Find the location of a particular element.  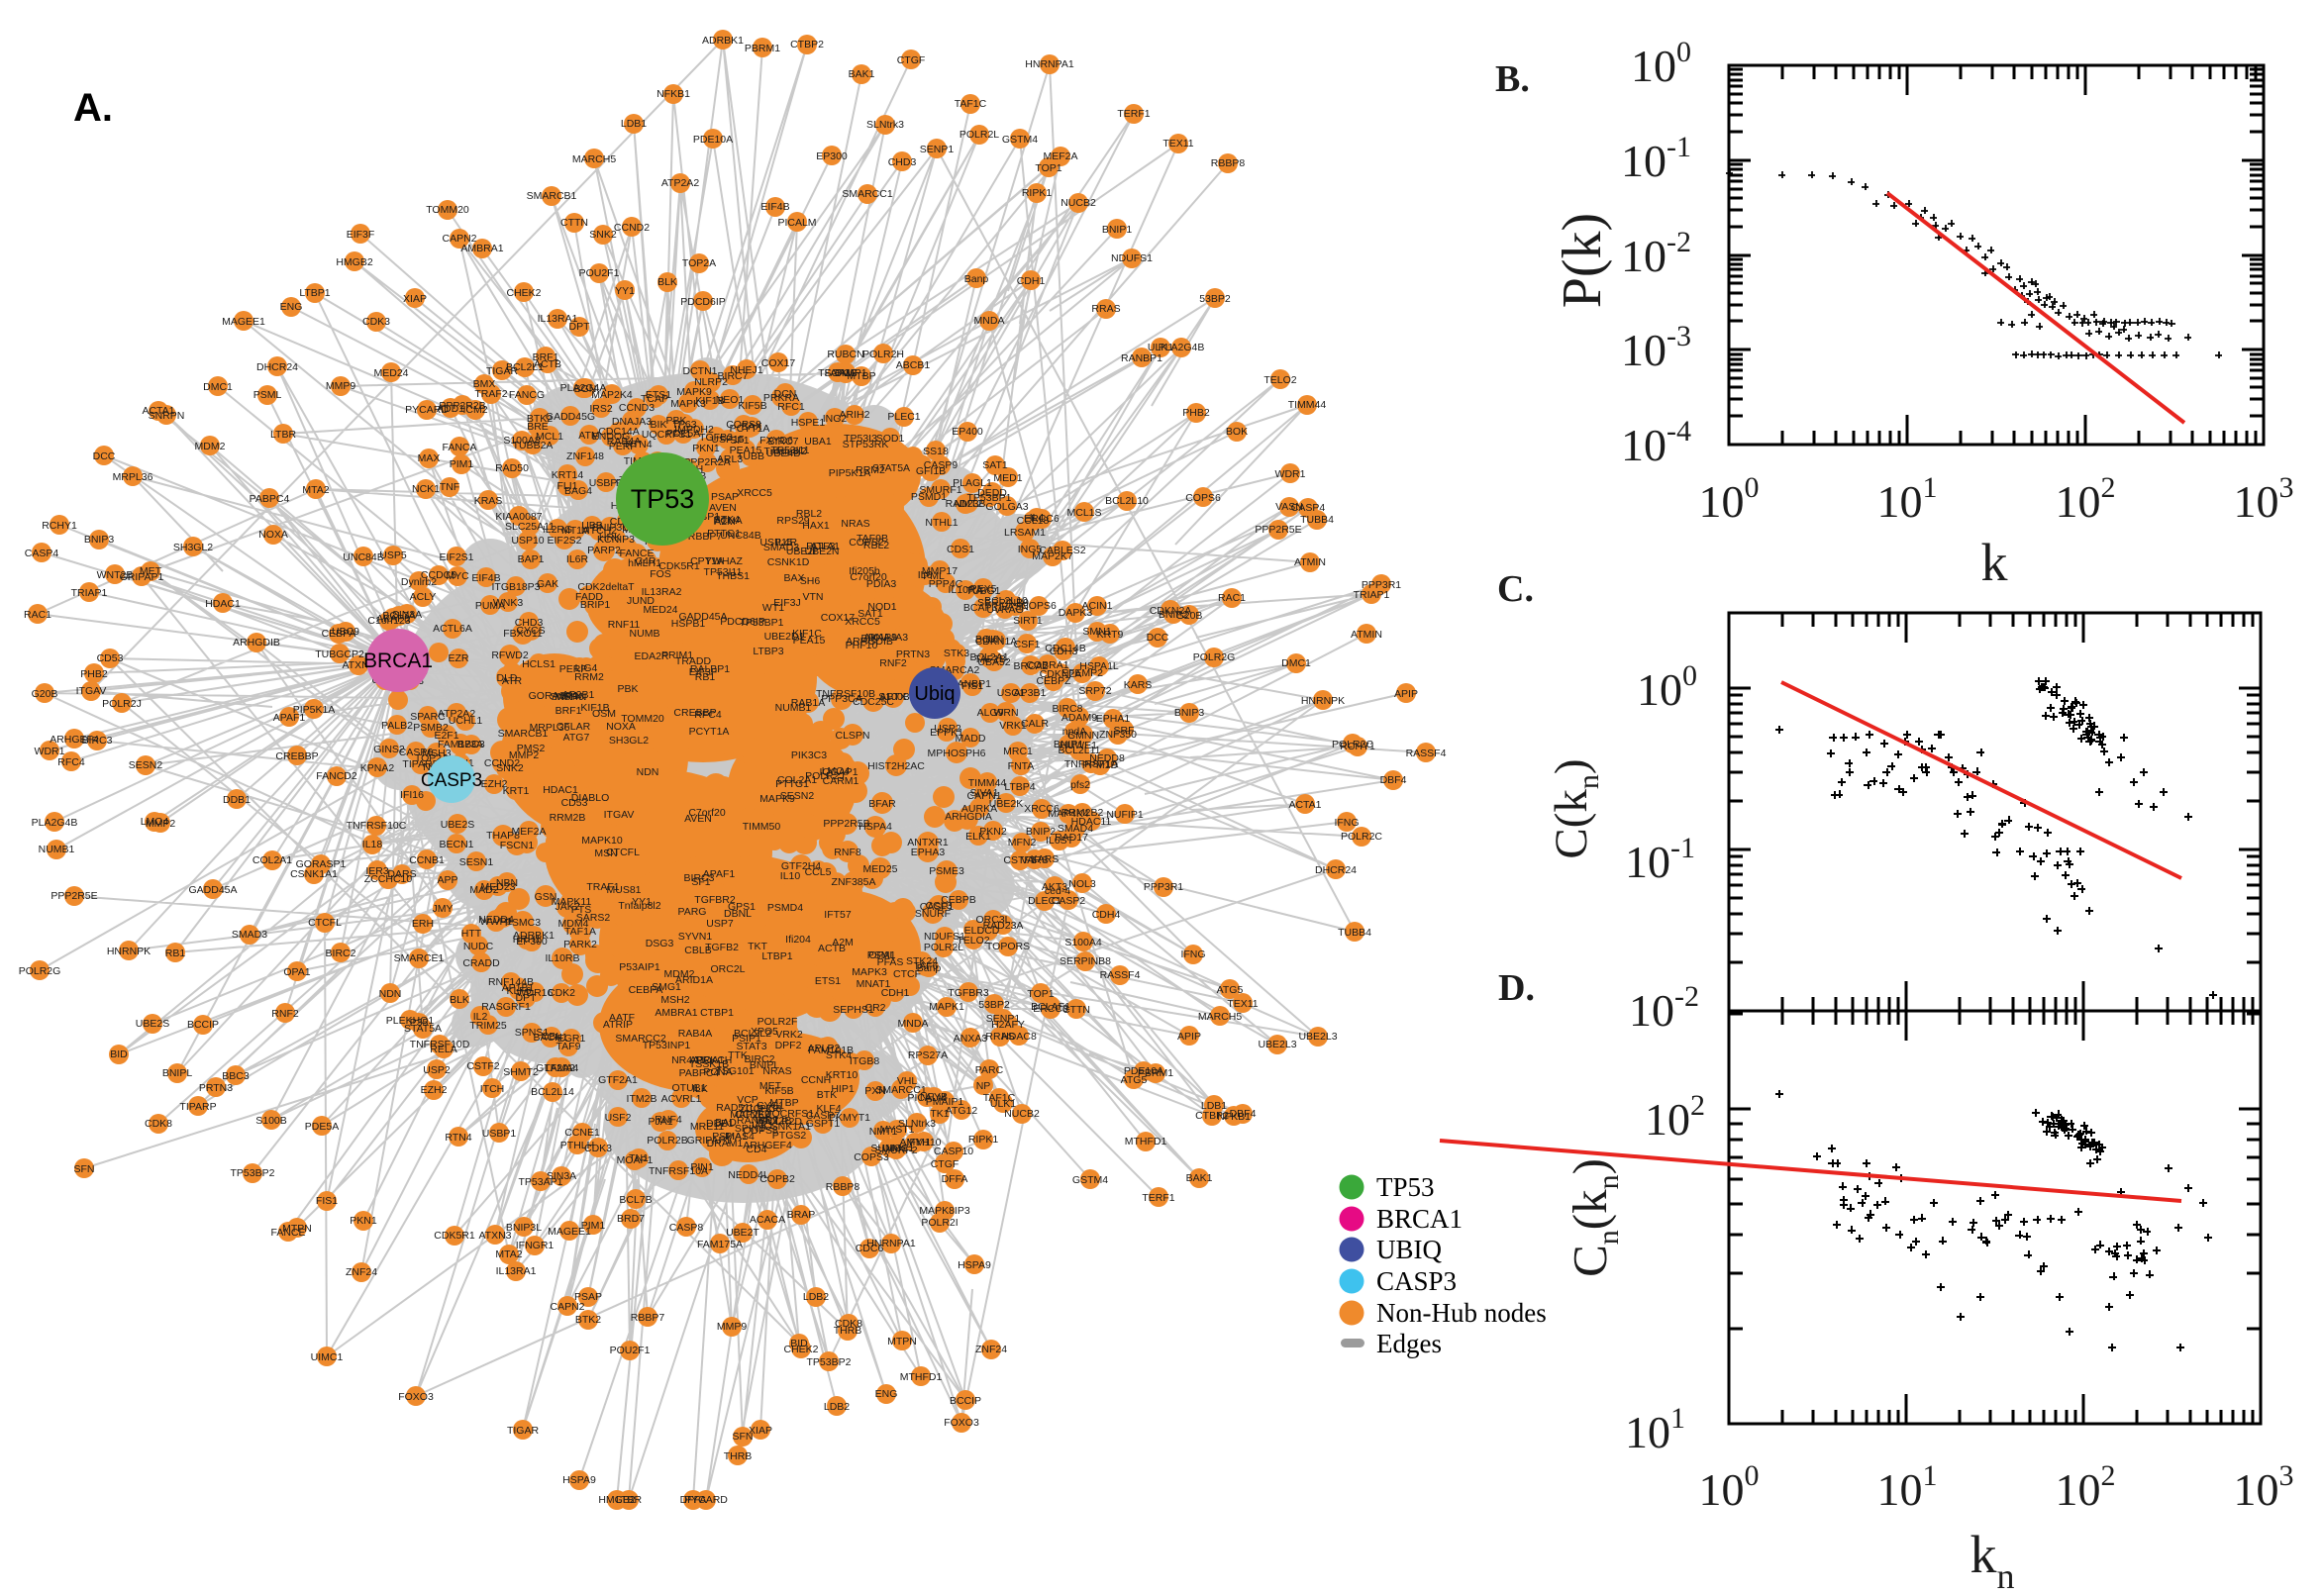

svg-text: CDH4 is located at coordinates (1107, 915).